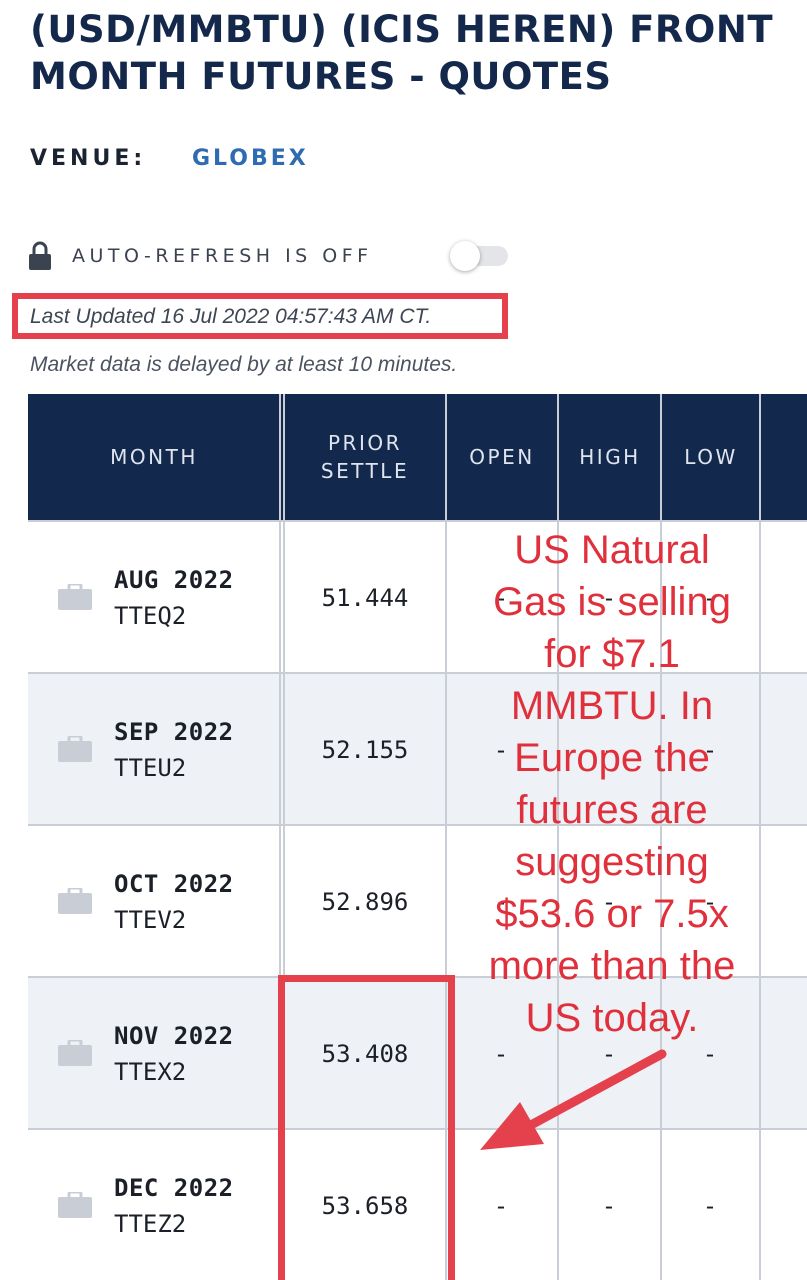 Image resolution: width=807 pixels, height=1280 pixels. Describe the element at coordinates (250, 158) in the screenshot. I see `venue-link: GLOBEX` at that location.